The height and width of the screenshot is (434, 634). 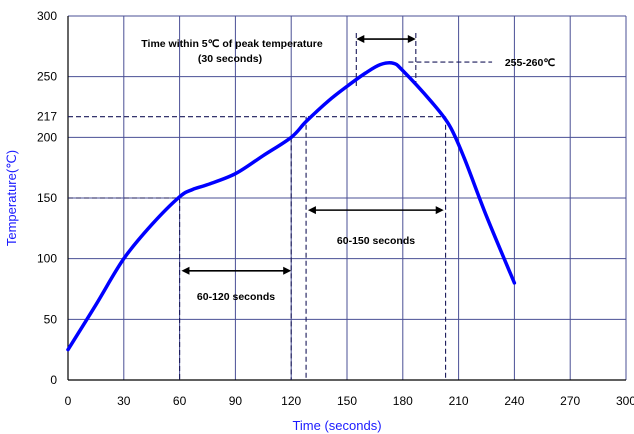 I want to click on x-tick-label: 30, so click(x=124, y=401).